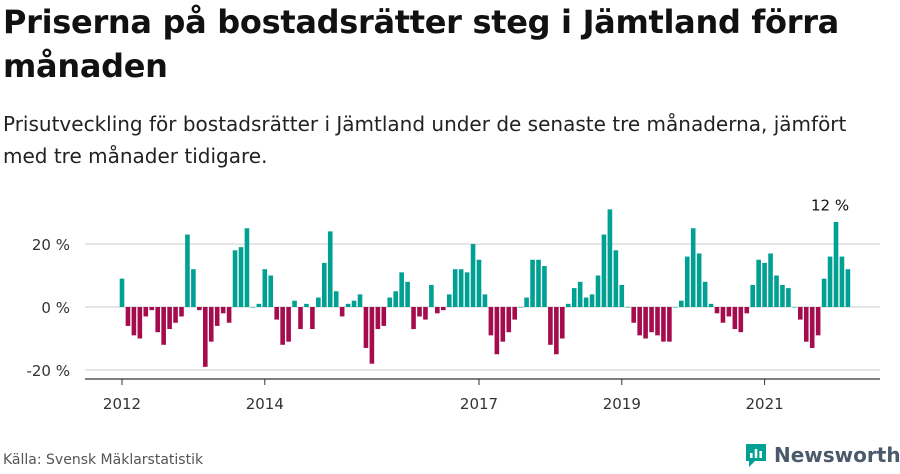  Describe the element at coordinates (265, 404) in the screenshot. I see `x-tick-label: 2014` at that location.